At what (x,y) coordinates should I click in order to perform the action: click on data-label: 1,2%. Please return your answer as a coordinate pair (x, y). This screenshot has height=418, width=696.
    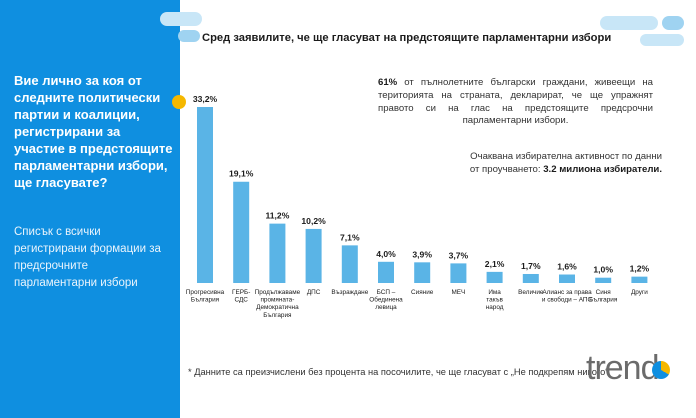
    Looking at the image, I should click on (640, 269).